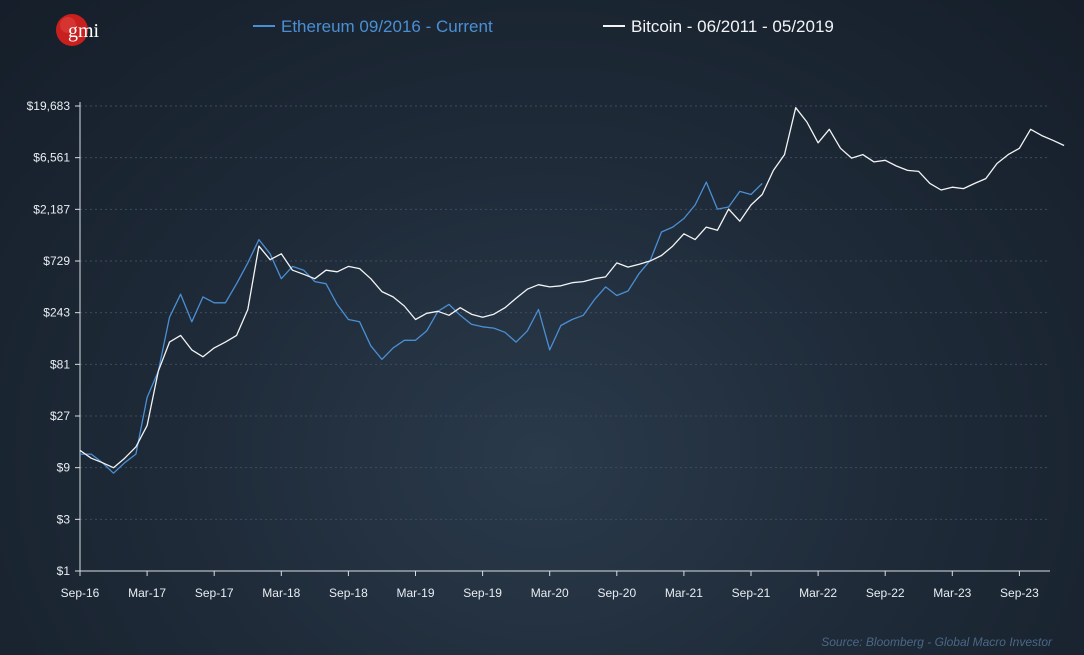 The width and height of the screenshot is (1084, 655). What do you see at coordinates (885, 593) in the screenshot?
I see `x-tick-label: Sep-22` at bounding box center [885, 593].